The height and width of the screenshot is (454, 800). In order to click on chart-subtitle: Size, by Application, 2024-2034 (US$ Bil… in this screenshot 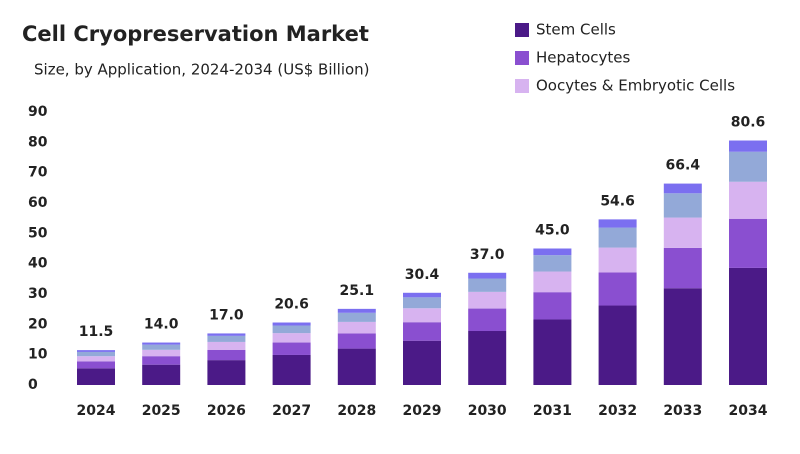, I will do `click(202, 70)`.